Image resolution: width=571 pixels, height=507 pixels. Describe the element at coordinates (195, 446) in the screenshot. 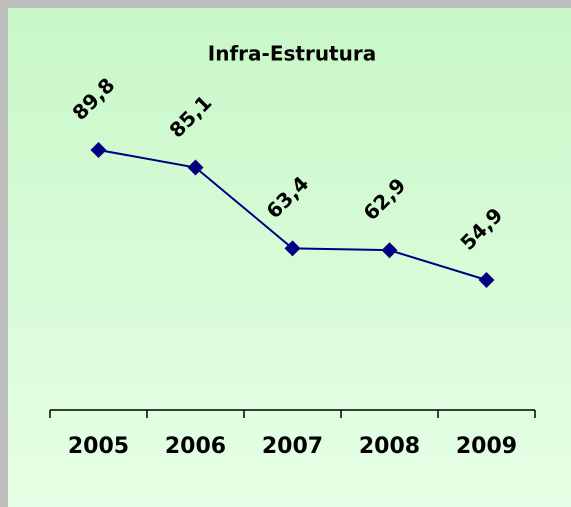

I see `x-tick-label: 2006` at that location.